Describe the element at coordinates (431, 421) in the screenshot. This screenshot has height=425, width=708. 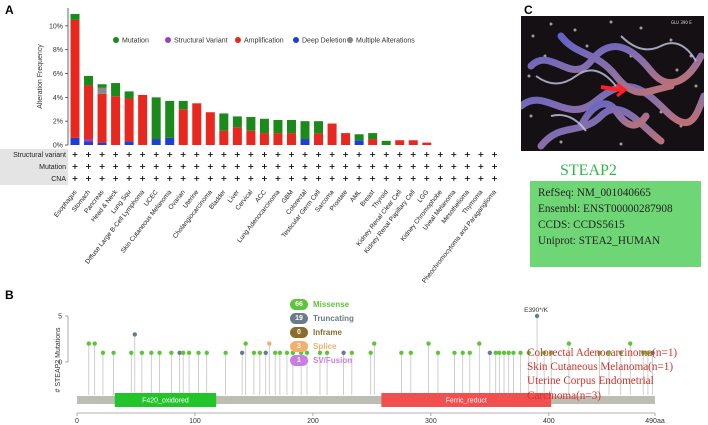
I see `x-tick-label: 300` at that location.